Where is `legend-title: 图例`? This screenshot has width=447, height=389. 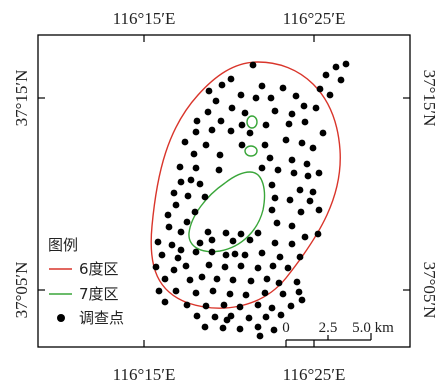
legend-title: 图例 is located at coordinates (63, 245).